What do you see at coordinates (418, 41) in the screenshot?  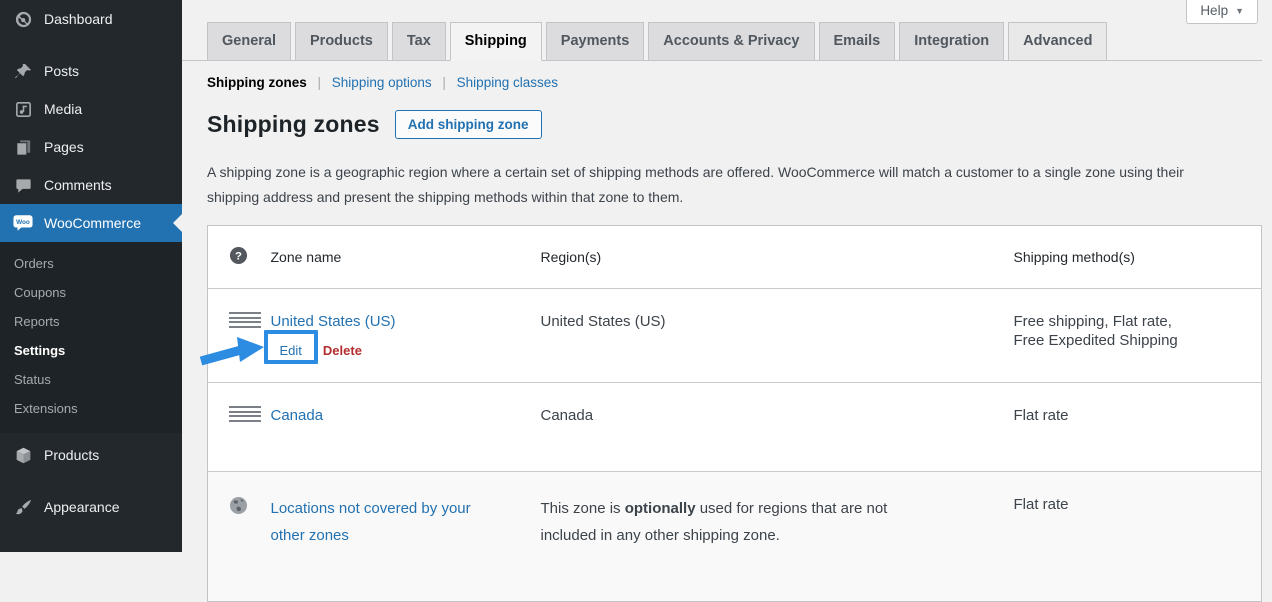 I see `tab-tax: Tax` at bounding box center [418, 41].